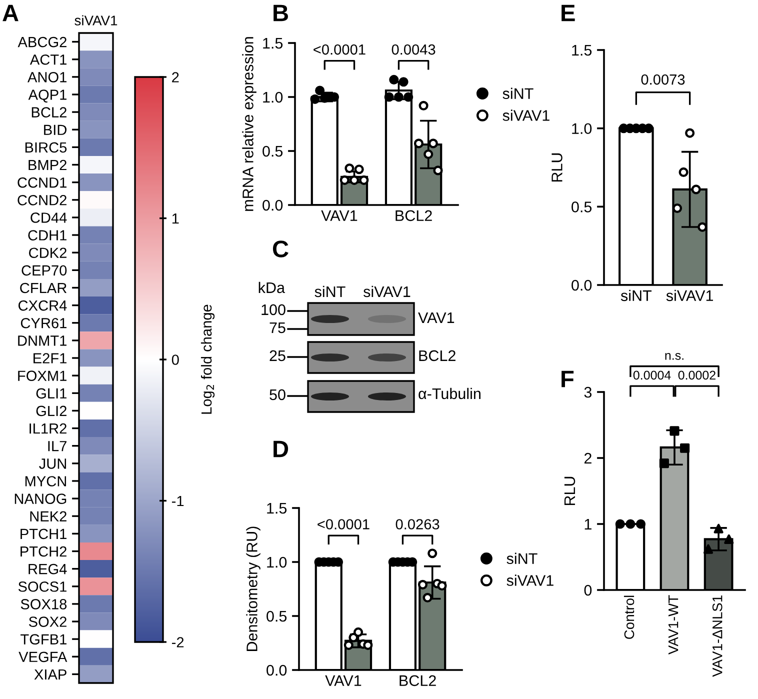 The height and width of the screenshot is (699, 758). Describe the element at coordinates (278, 328) in the screenshot. I see `text: 75` at that location.